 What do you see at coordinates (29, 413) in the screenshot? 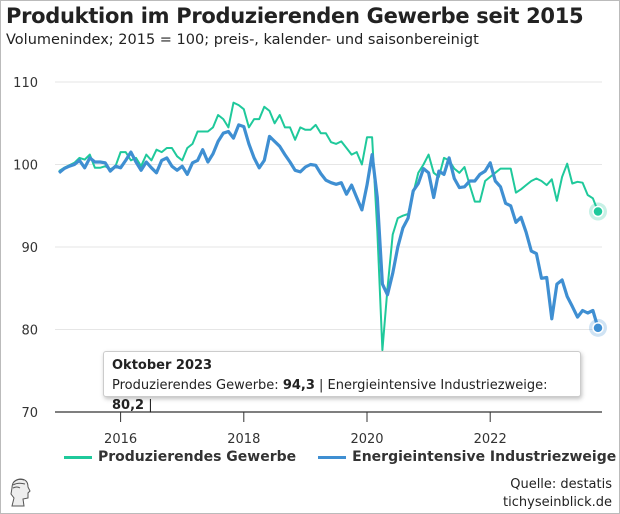
I see `y-tick-label: 70` at bounding box center [29, 413].